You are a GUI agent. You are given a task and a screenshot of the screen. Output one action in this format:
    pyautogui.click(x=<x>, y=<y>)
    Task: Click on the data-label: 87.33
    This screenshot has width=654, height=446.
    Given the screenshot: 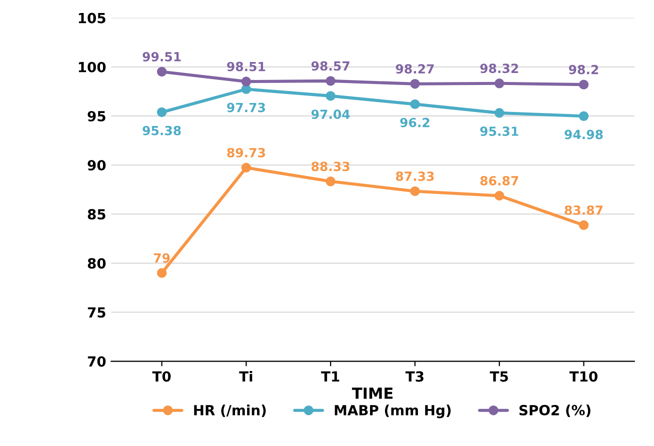 What is the action you would take?
    pyautogui.click(x=415, y=176)
    